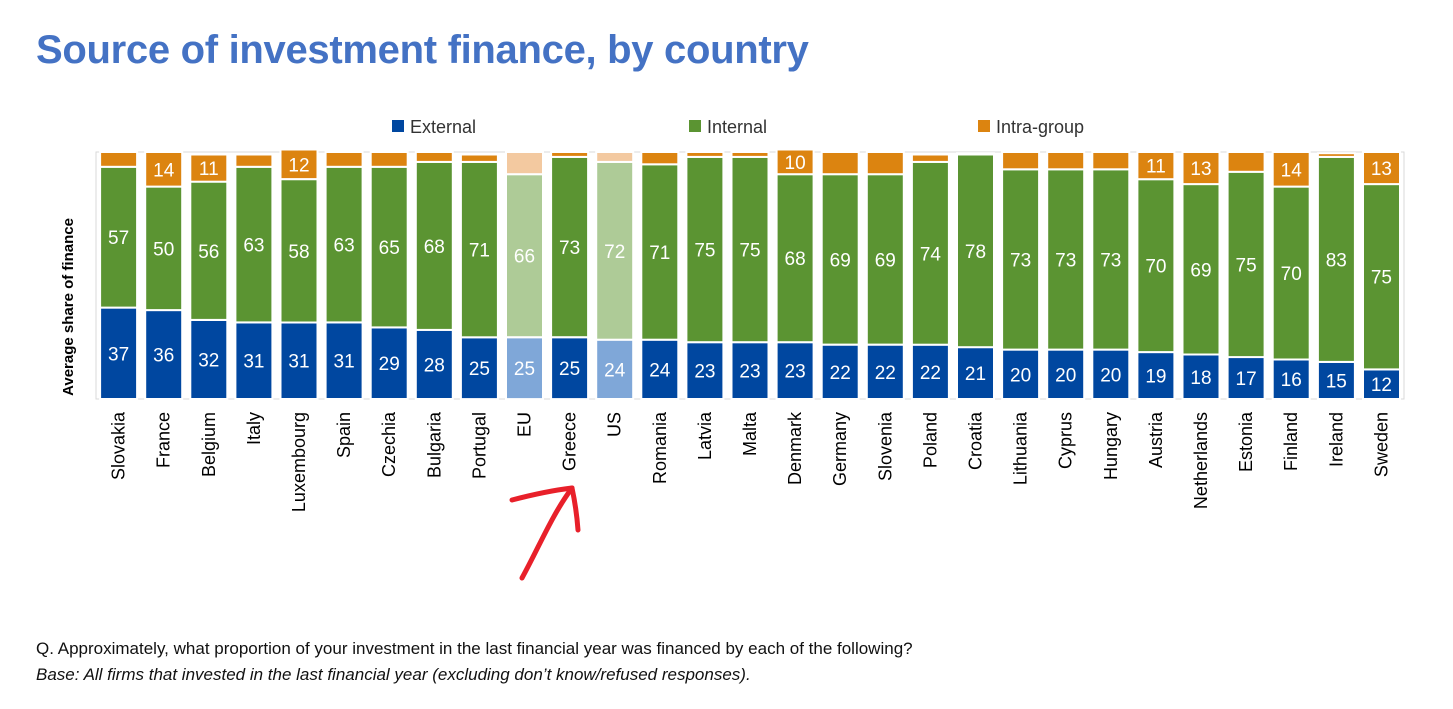 The height and width of the screenshot is (709, 1453). Describe the element at coordinates (479, 445) in the screenshot. I see `x-tick-label-portugal: Portugal` at that location.